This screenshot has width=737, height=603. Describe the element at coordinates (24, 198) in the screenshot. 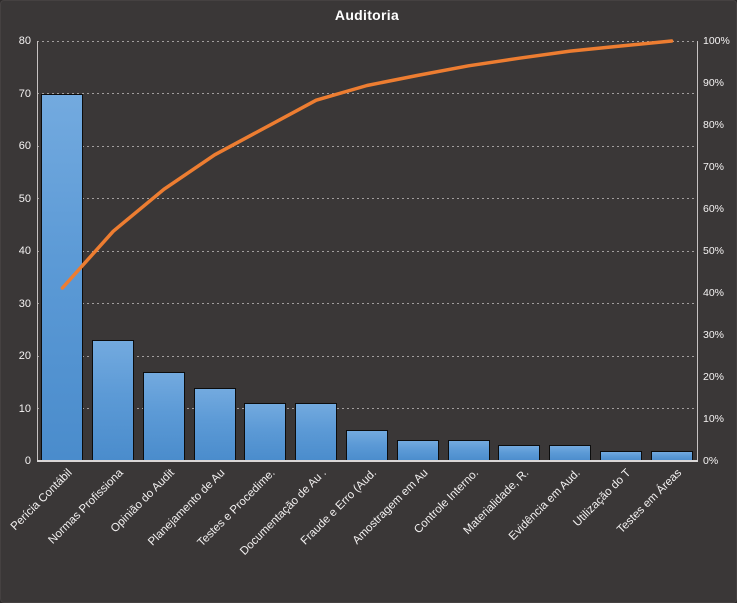

I see `y-left-tick-label: 50` at that location.